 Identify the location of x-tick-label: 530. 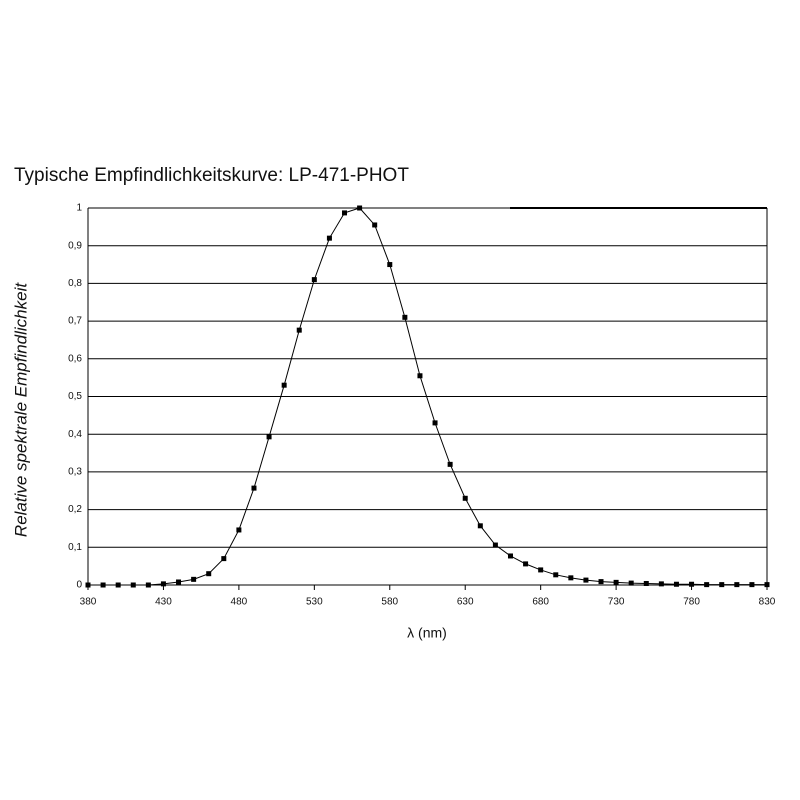
(314, 602).